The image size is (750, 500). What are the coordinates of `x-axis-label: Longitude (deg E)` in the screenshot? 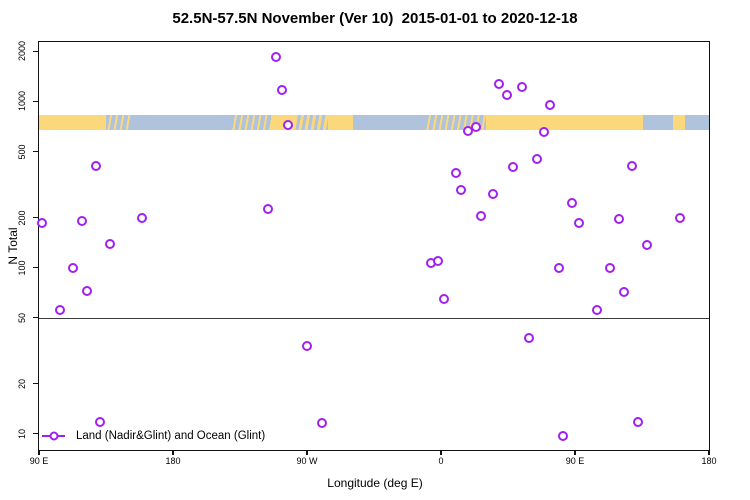 It's located at (375, 483).